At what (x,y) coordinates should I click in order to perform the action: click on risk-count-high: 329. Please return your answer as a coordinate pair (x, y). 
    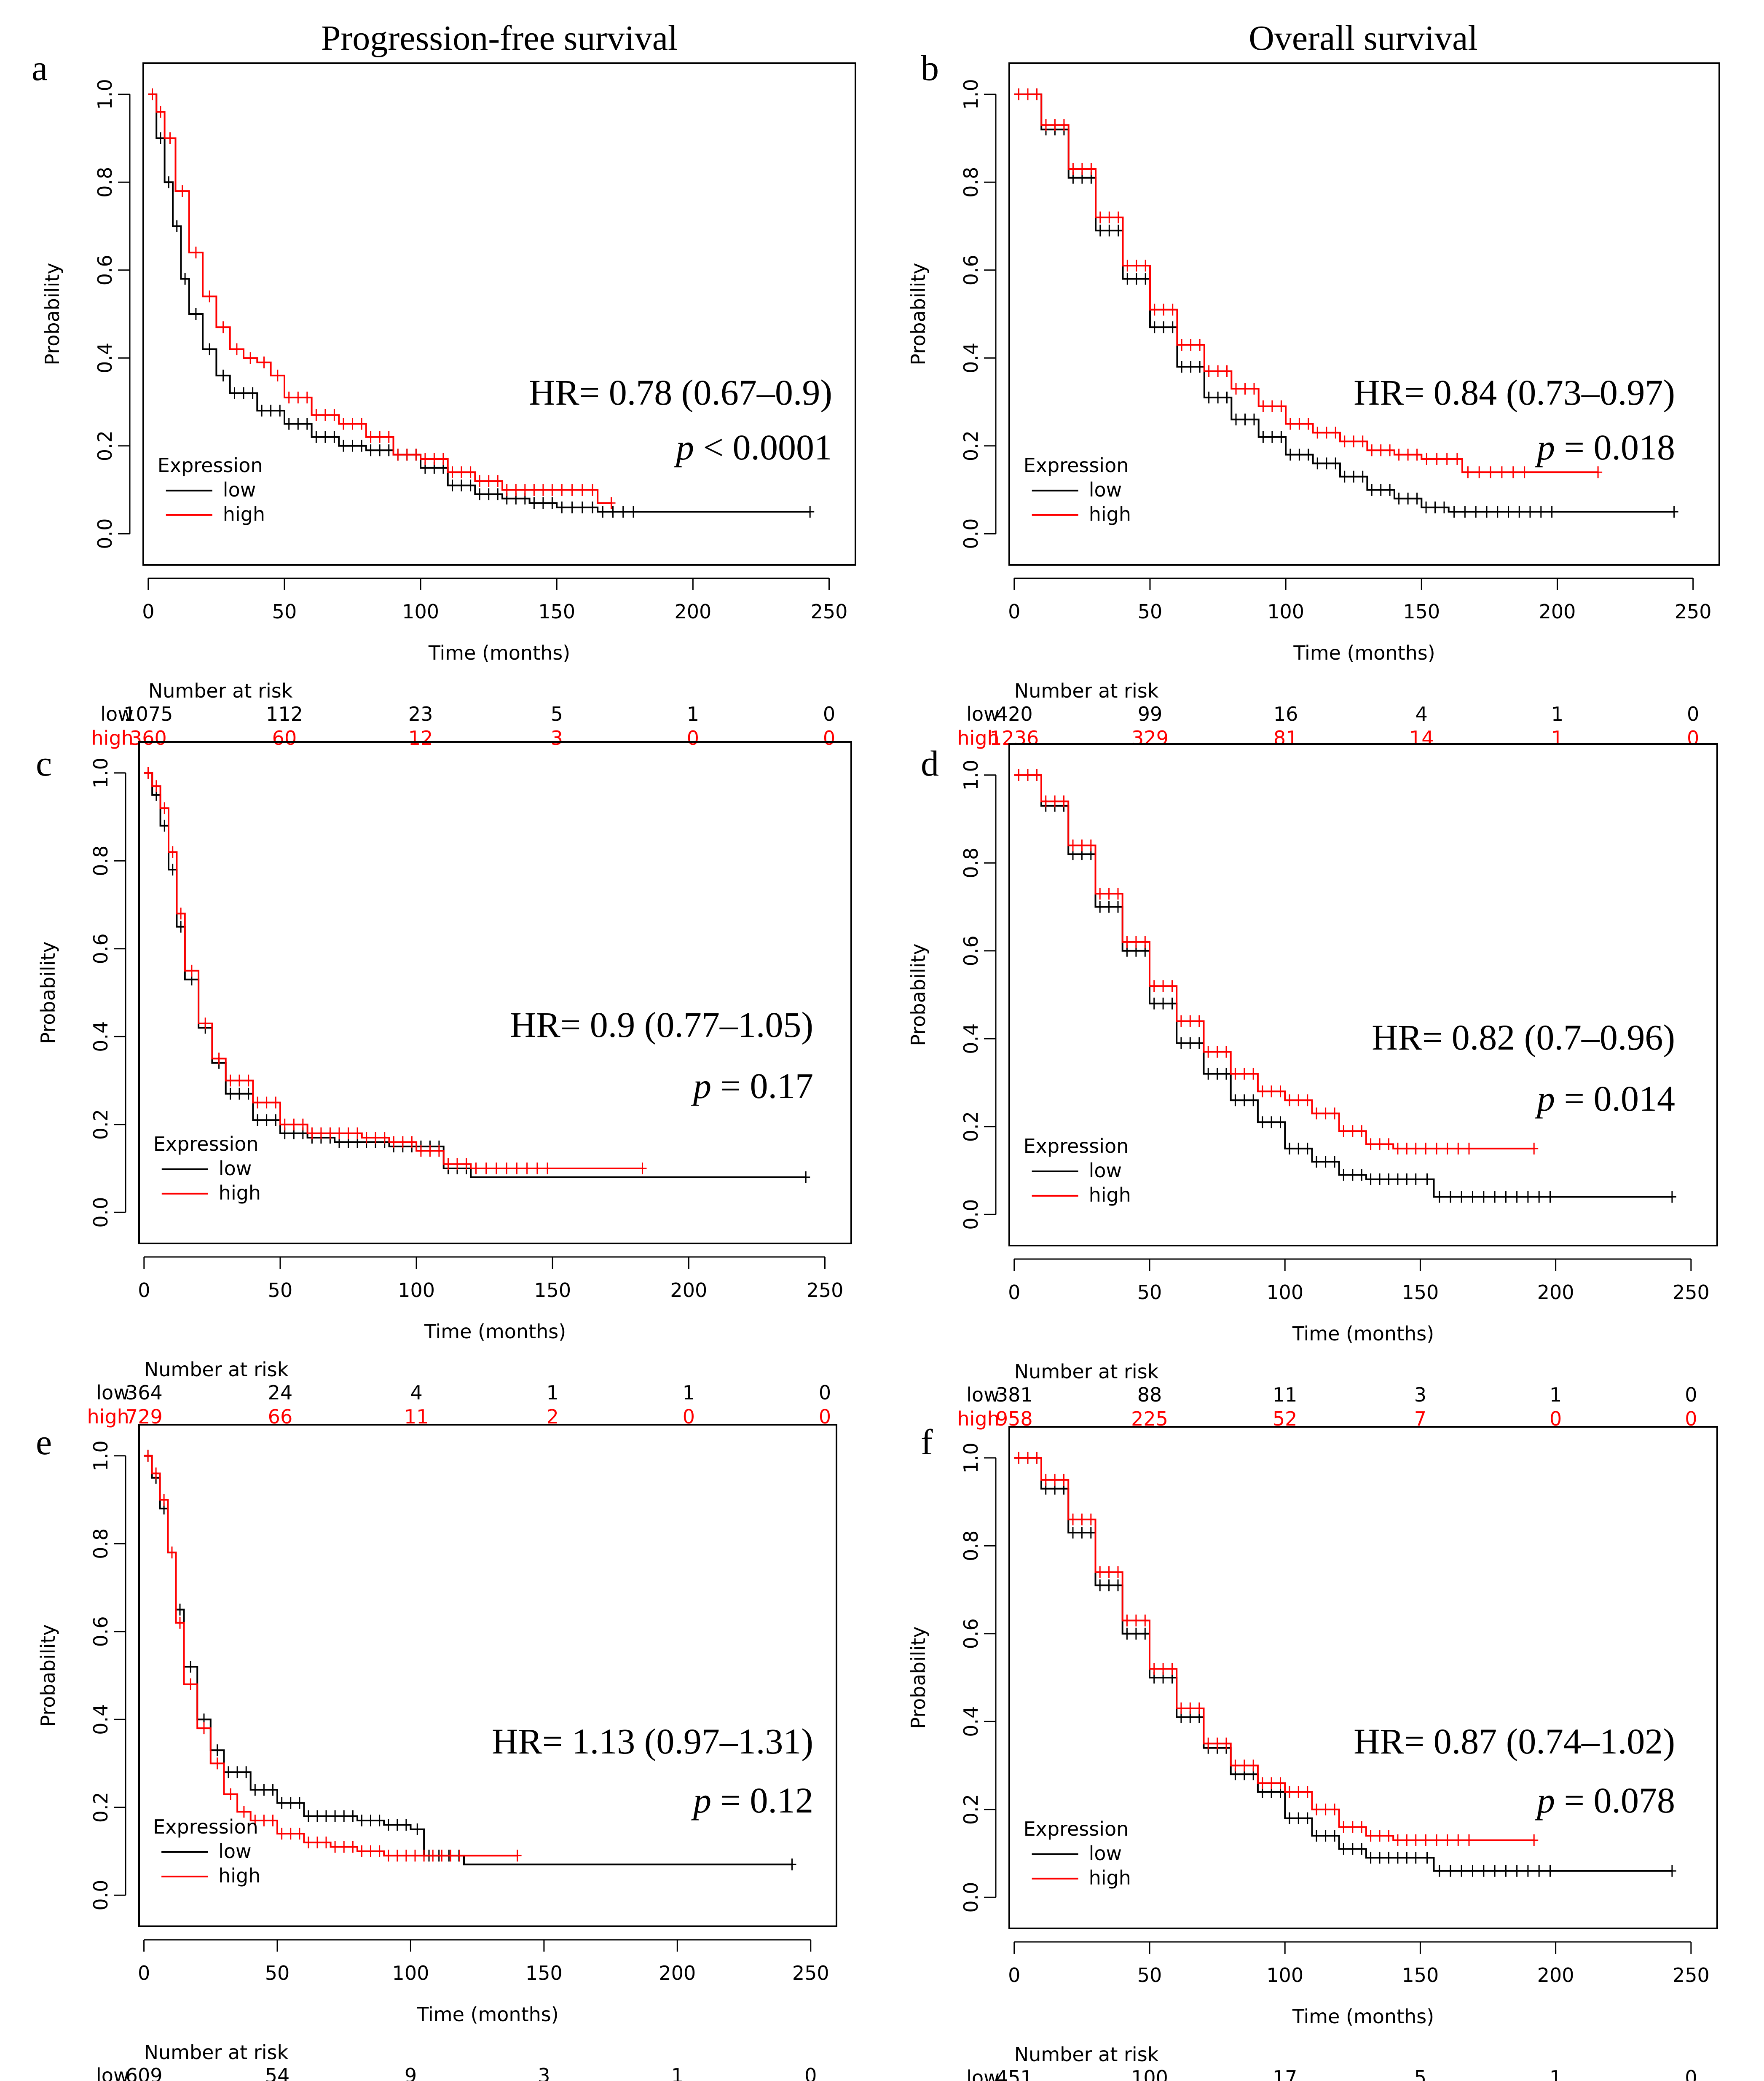
    Looking at the image, I should click on (1150, 738).